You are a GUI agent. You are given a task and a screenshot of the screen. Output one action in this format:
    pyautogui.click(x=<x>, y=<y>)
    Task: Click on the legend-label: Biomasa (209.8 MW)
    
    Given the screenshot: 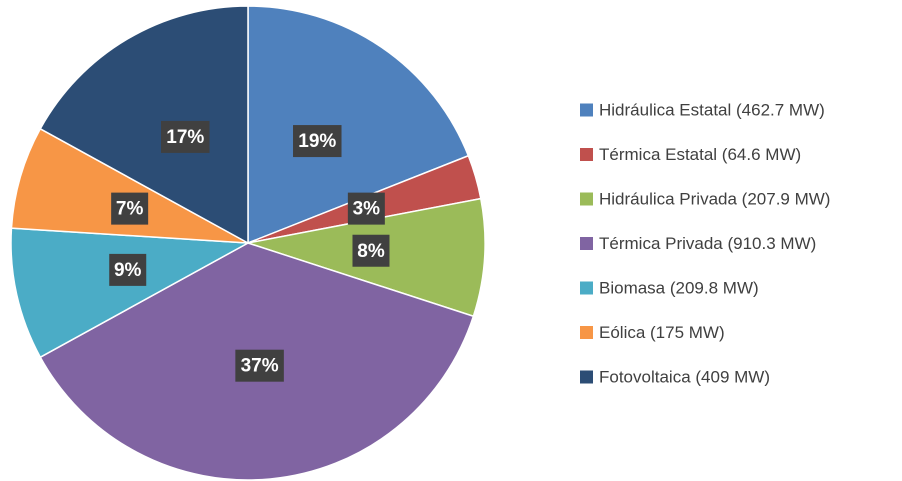 What is the action you would take?
    pyautogui.click(x=679, y=287)
    